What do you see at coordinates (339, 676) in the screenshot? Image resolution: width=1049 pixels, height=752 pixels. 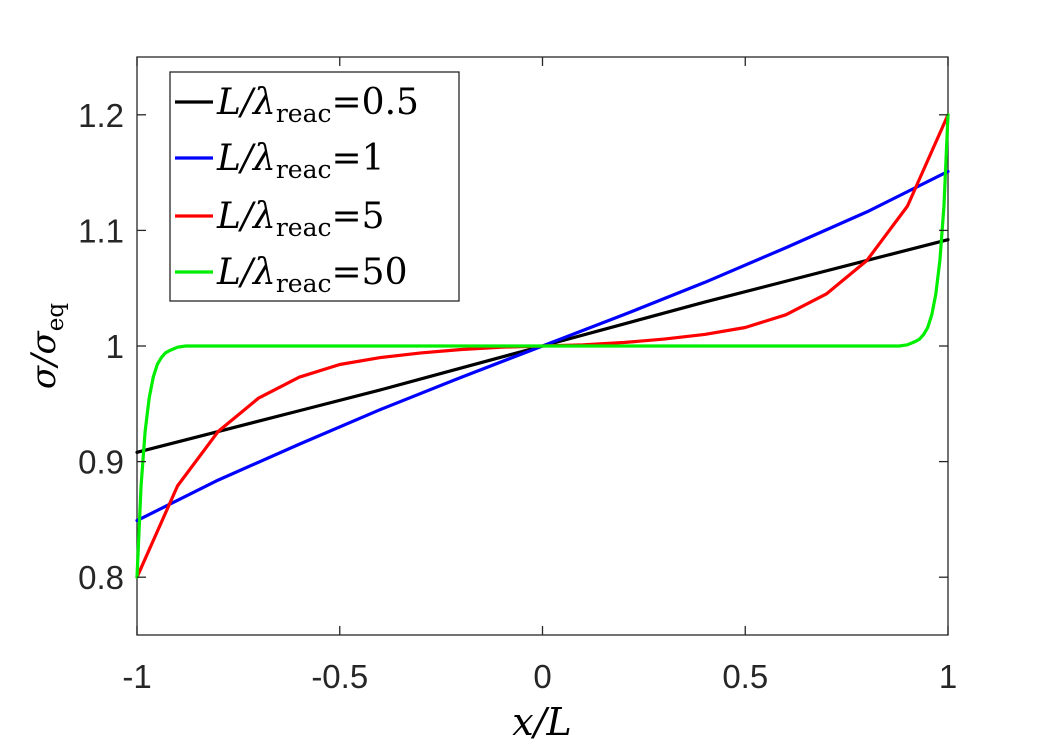 I see `x-tick-label: -0.5` at bounding box center [339, 676].